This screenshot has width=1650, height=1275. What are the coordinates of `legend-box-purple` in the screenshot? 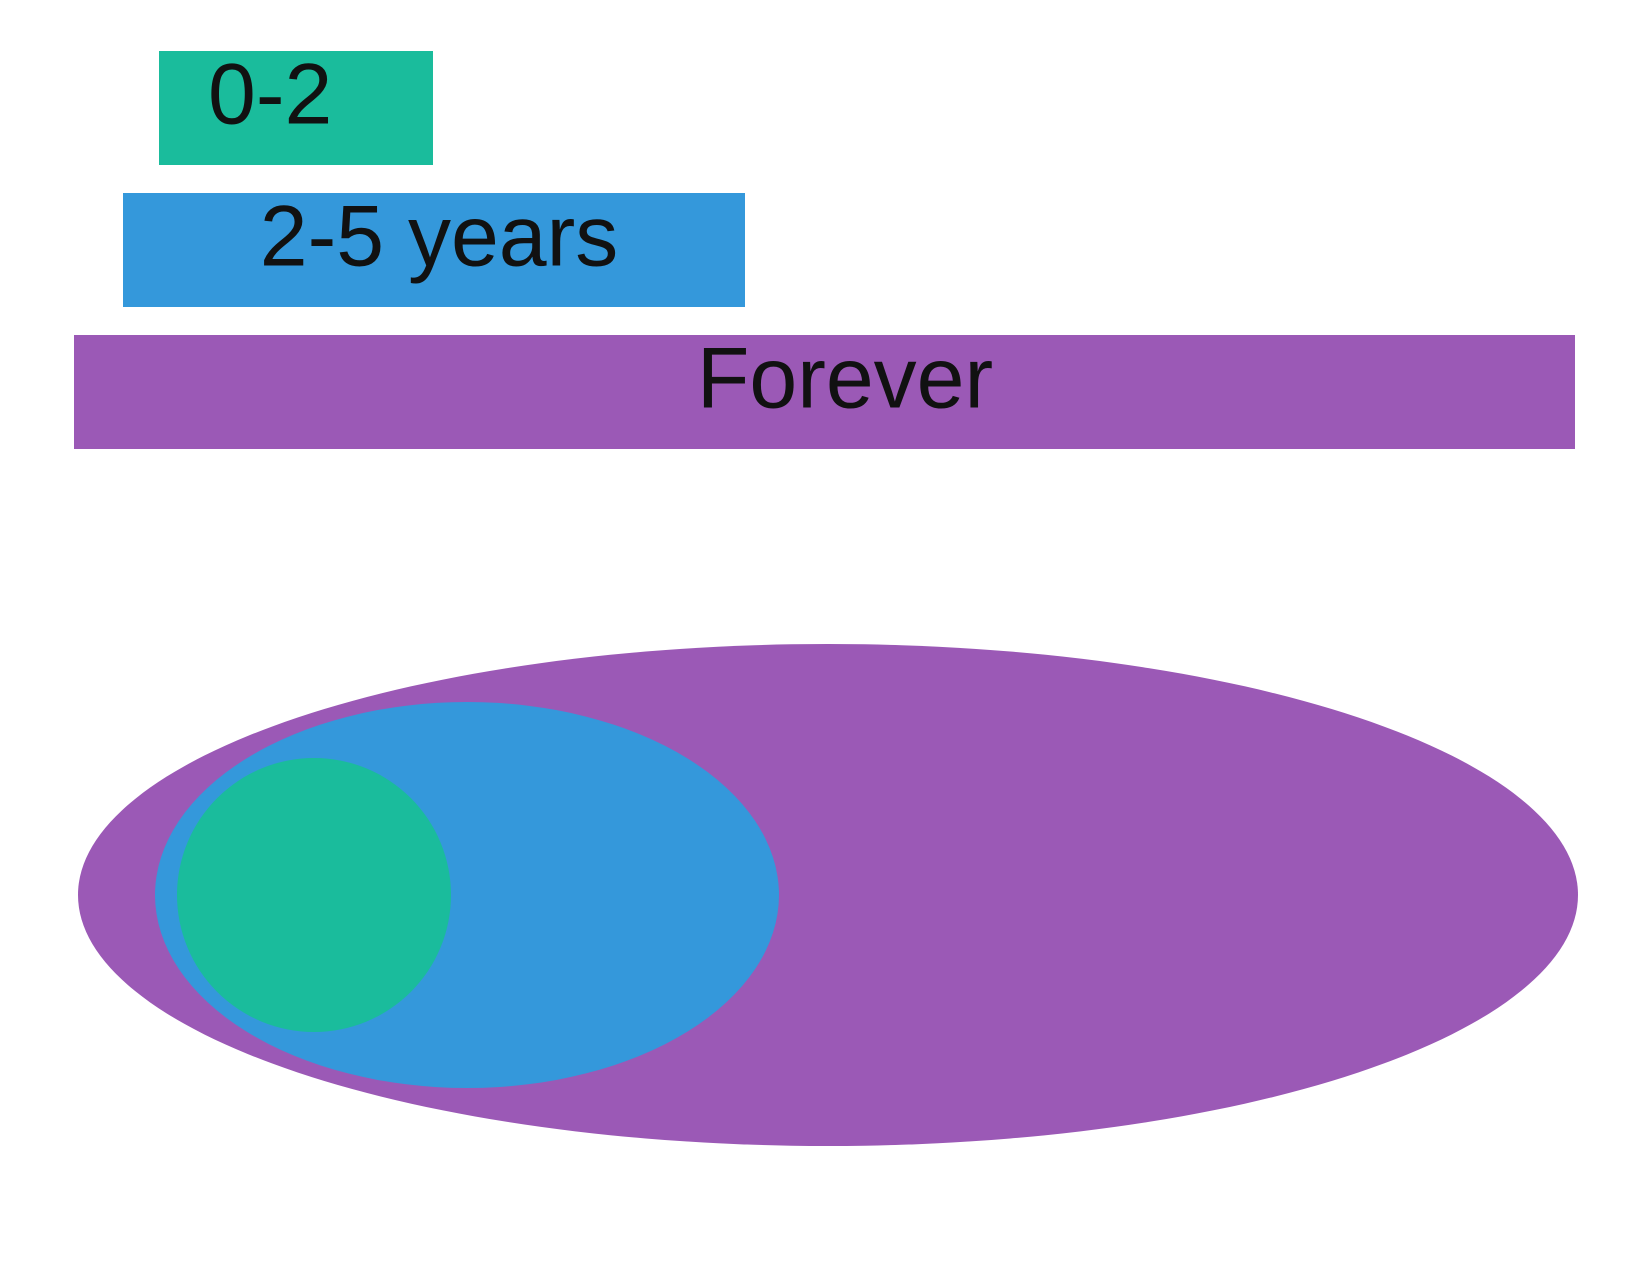 It's located at (824, 392).